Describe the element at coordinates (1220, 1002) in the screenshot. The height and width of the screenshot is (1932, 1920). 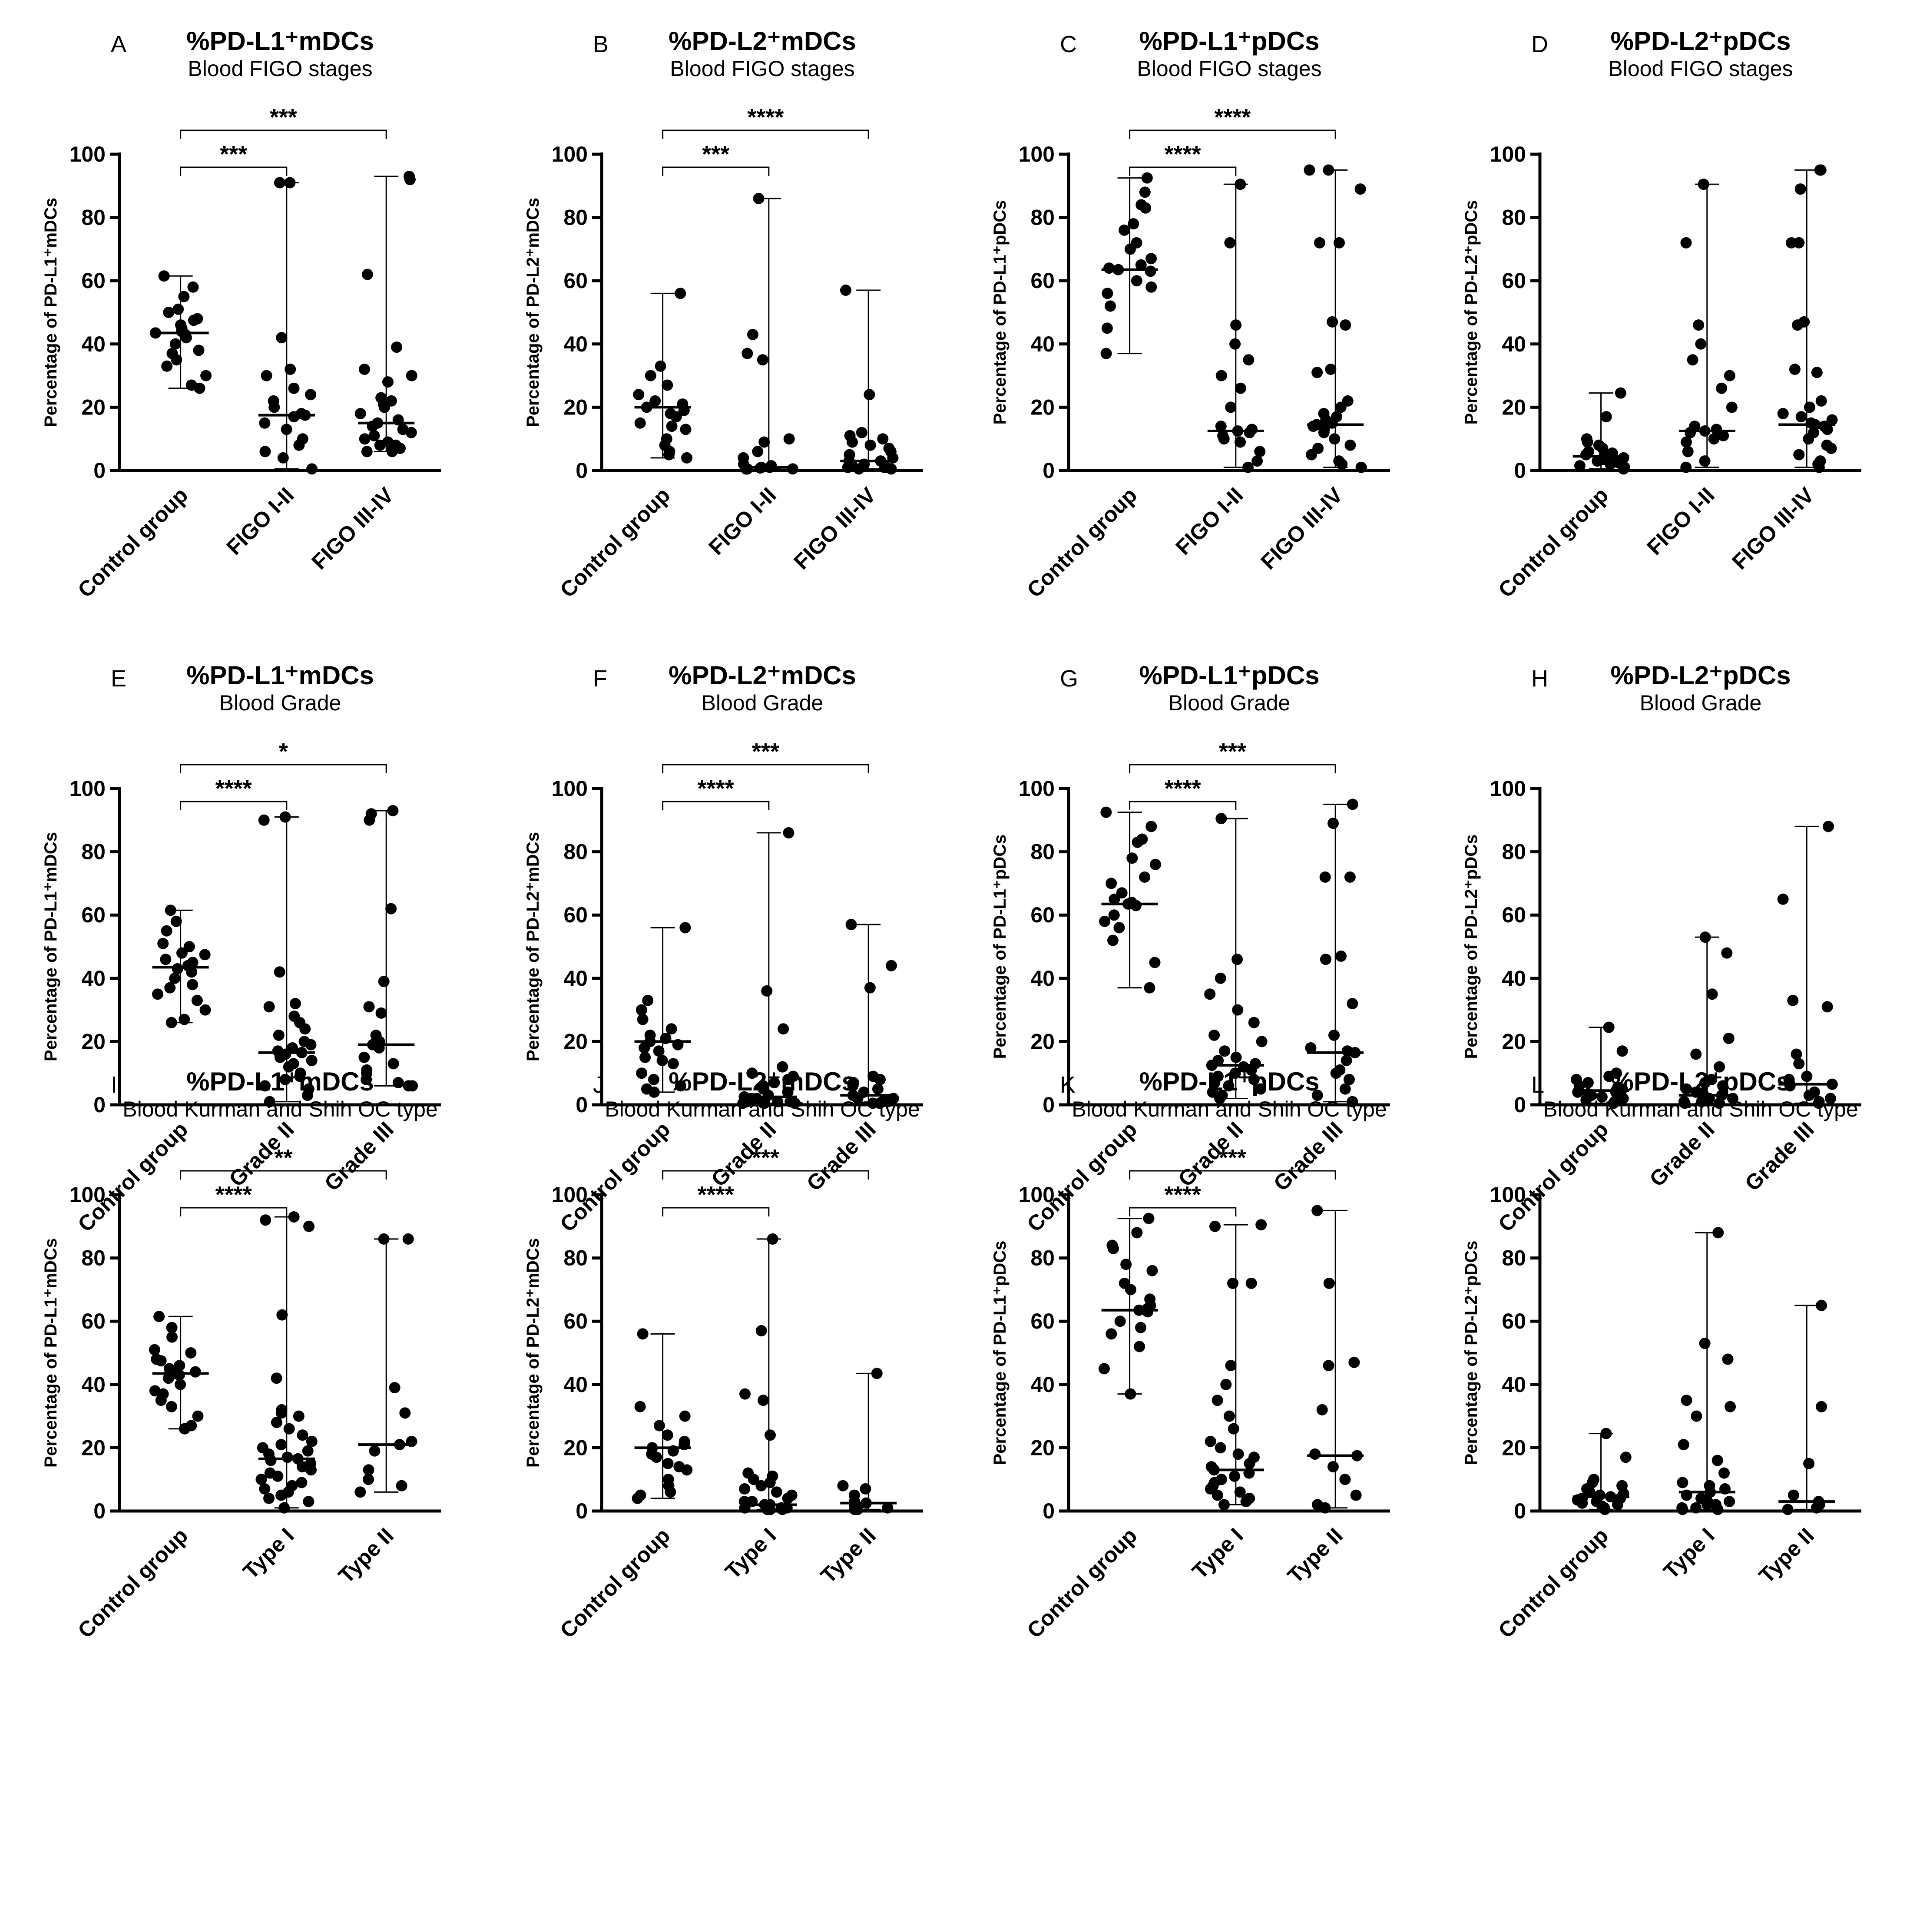
I see `group-grade-ii: Grade II` at that location.